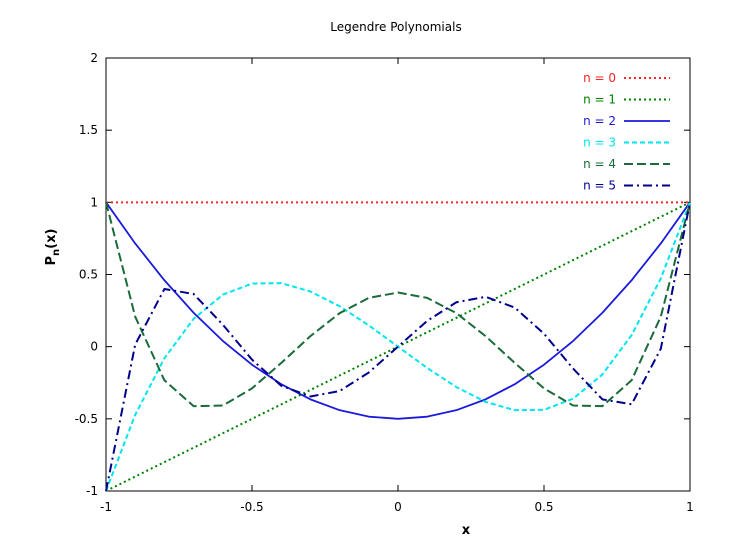  I want to click on y-tick-label: 1, so click(94, 202).